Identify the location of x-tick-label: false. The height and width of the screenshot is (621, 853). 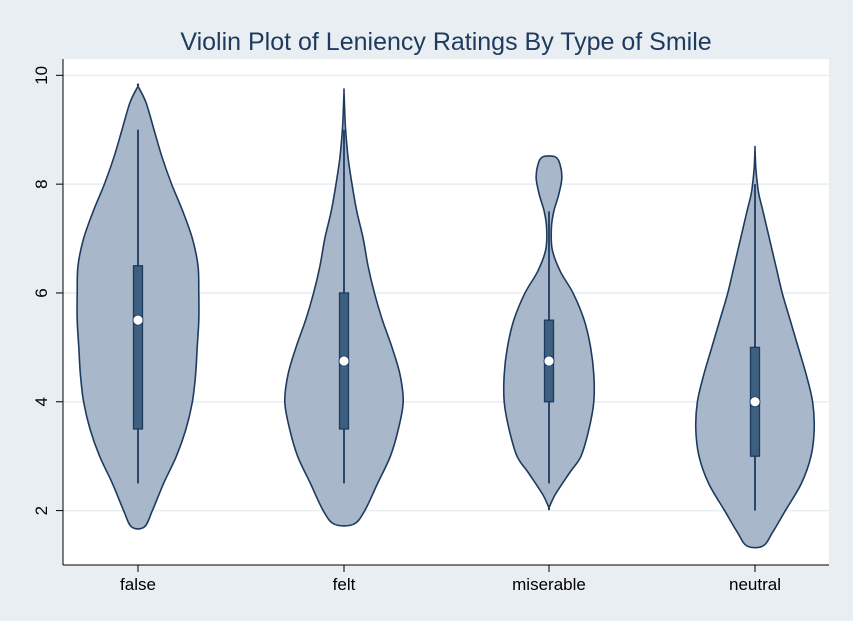
(138, 584).